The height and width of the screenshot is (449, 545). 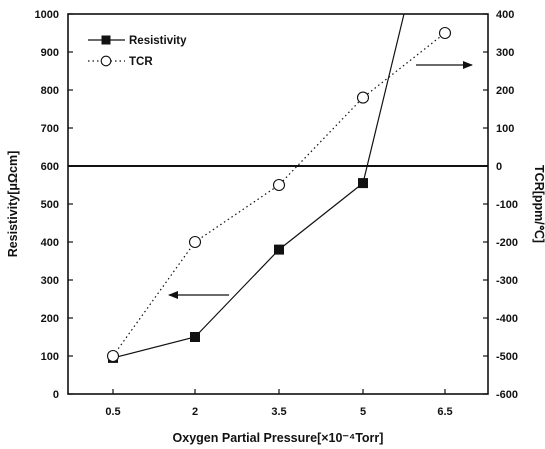 What do you see at coordinates (50, 357) in the screenshot?
I see `left-tick-label: 100` at bounding box center [50, 357].